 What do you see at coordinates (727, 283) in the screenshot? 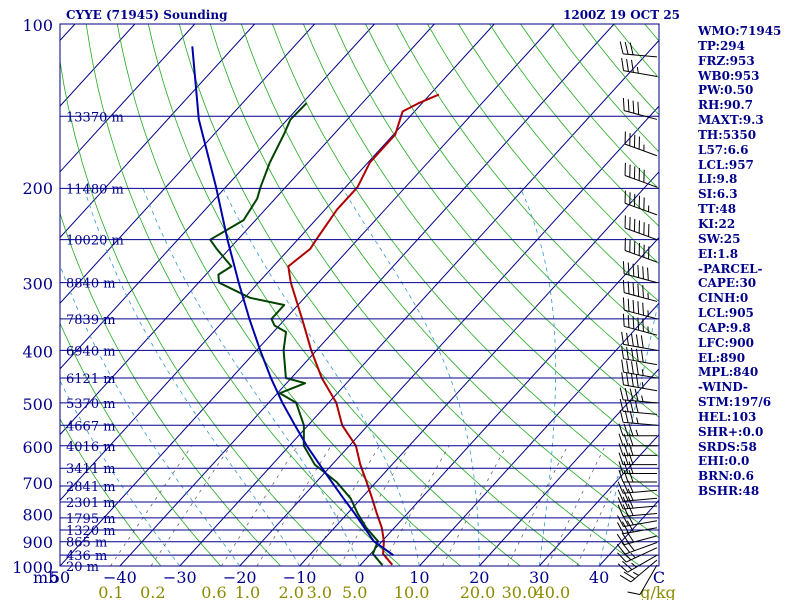
I see `index-item: CAPE:30` at bounding box center [727, 283].